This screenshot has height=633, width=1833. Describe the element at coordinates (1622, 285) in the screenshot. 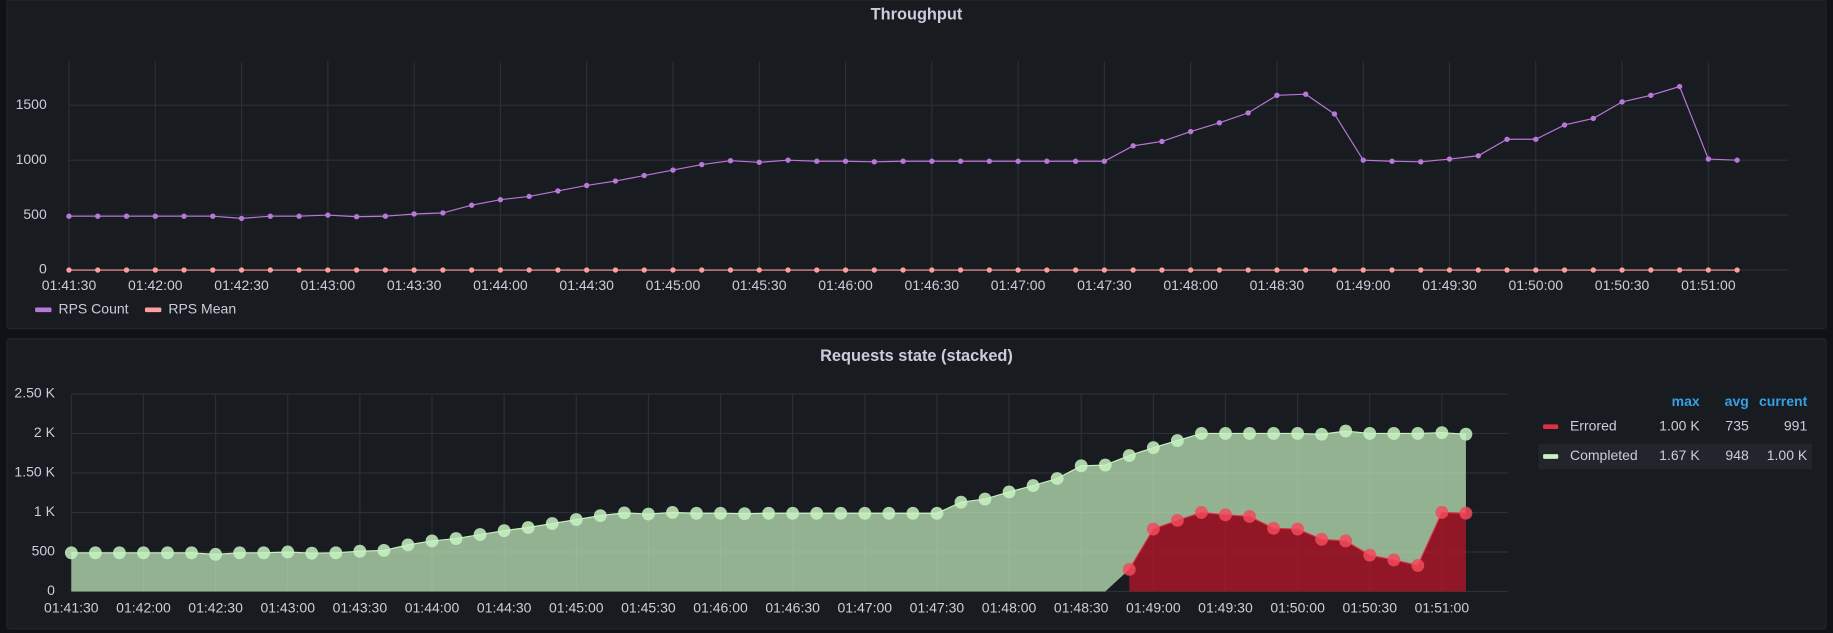

I see `x-tick-label: 01:50:30` at that location.